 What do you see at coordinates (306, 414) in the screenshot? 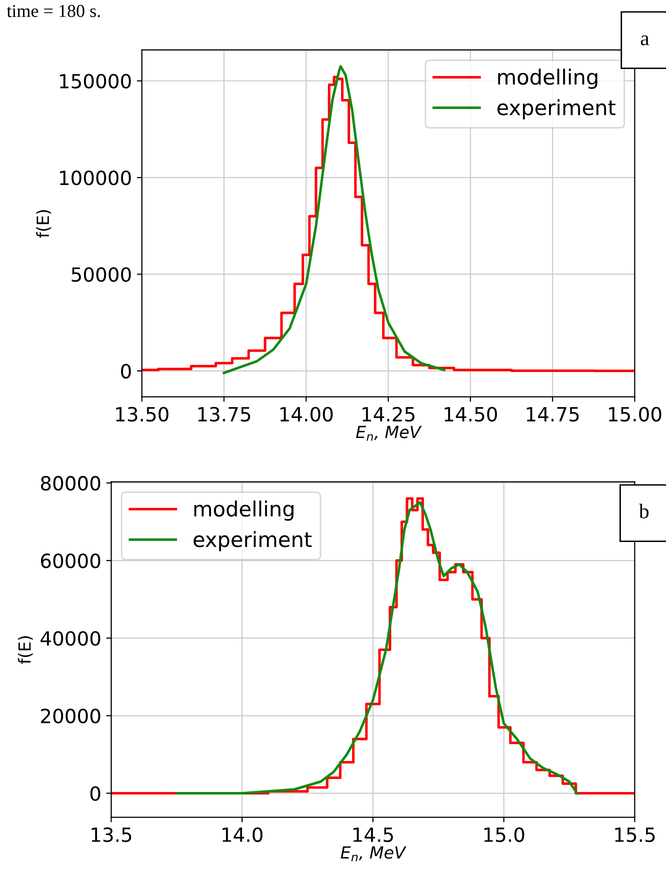
I see `x-tick-label: 14.00` at bounding box center [306, 414].